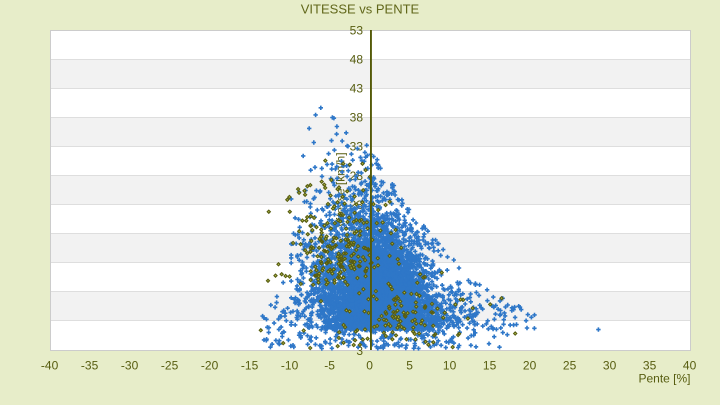  Describe the element at coordinates (409, 365) in the screenshot. I see `svg-text: 5` at that location.